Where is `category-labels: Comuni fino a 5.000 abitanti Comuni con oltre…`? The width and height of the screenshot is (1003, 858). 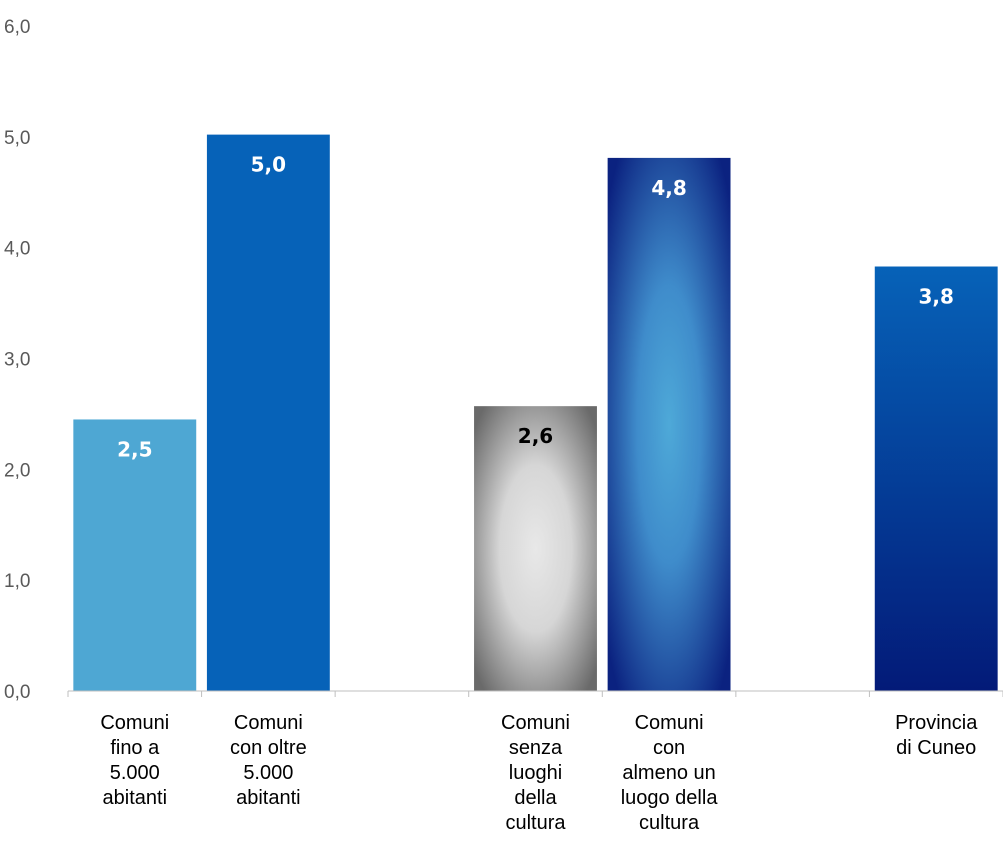
category-labels: Comuni fino a 5.000 abitanti Comuni con oltre… is located at coordinates (539, 773).